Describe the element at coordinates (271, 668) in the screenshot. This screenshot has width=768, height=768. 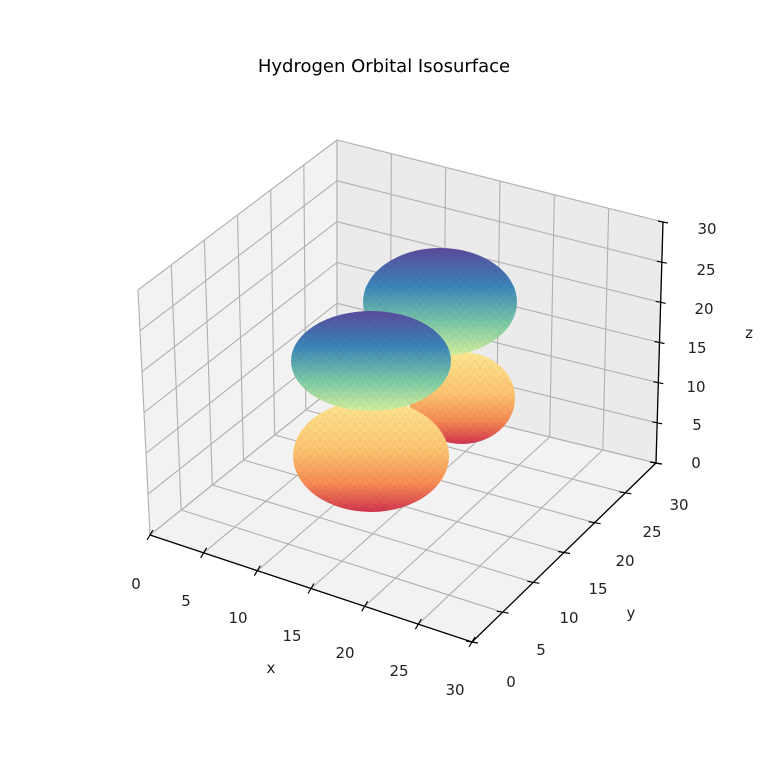
I see `x-axis-label: x` at that location.